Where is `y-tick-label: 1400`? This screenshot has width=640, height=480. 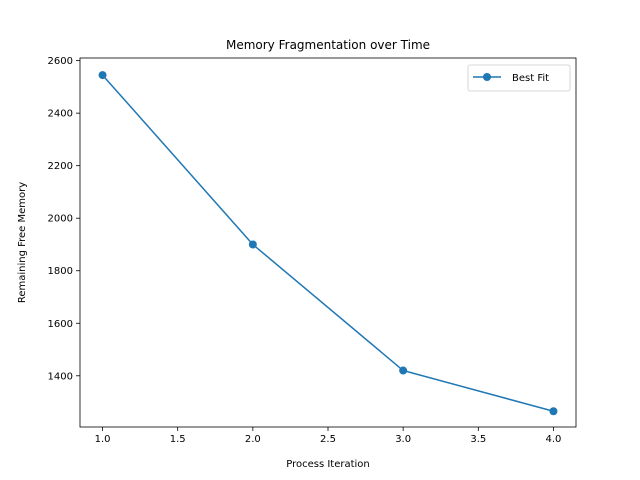
y-tick-label: 1400 is located at coordinates (60, 376).